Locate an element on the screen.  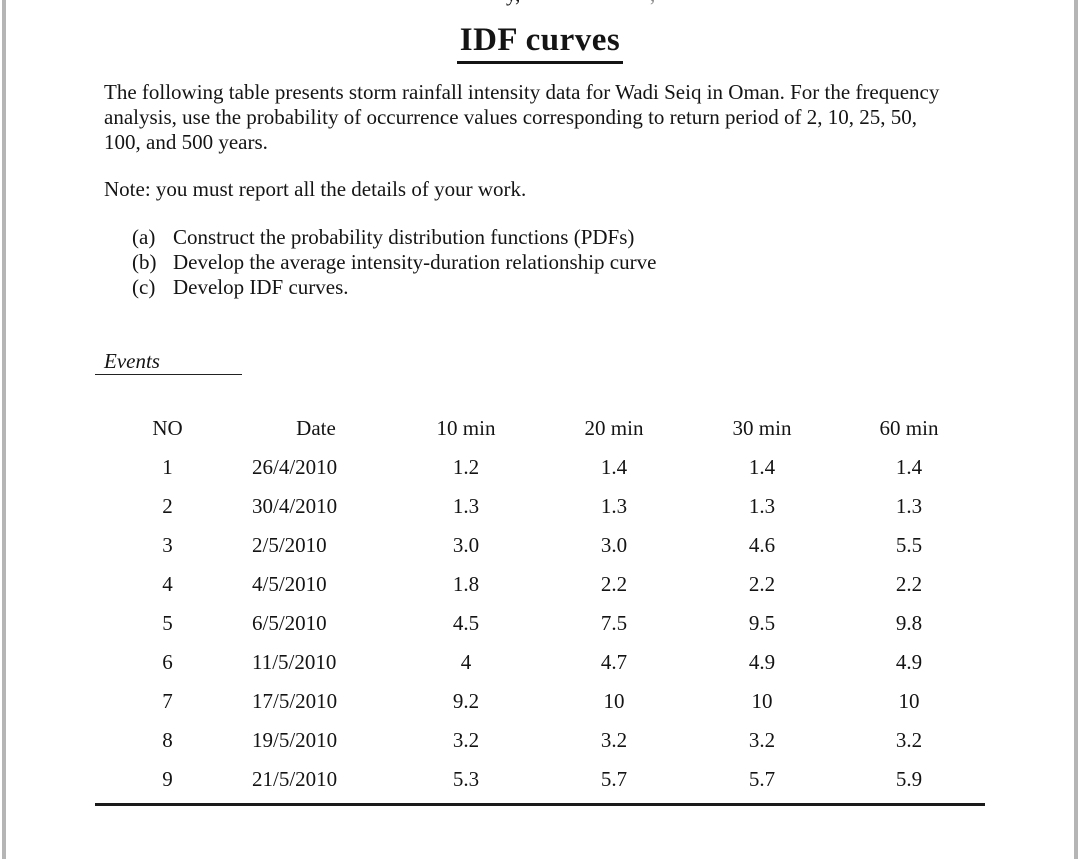
table-row: 6 11/5/2010 4 4.7 4.9 4.9 is located at coordinates (538, 662).